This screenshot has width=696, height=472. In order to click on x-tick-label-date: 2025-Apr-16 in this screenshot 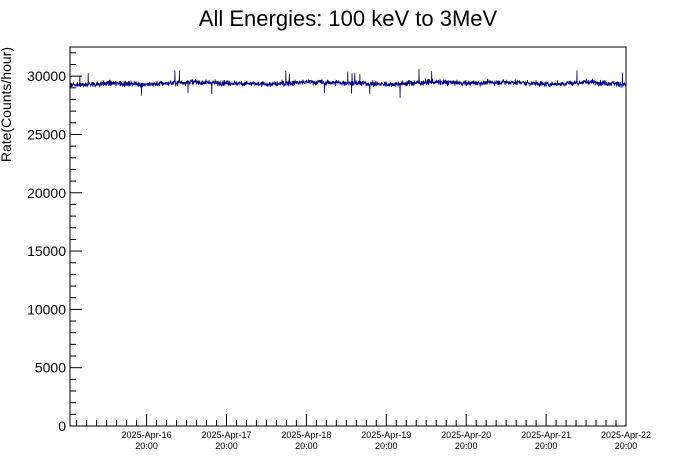, I will do `click(147, 435)`.